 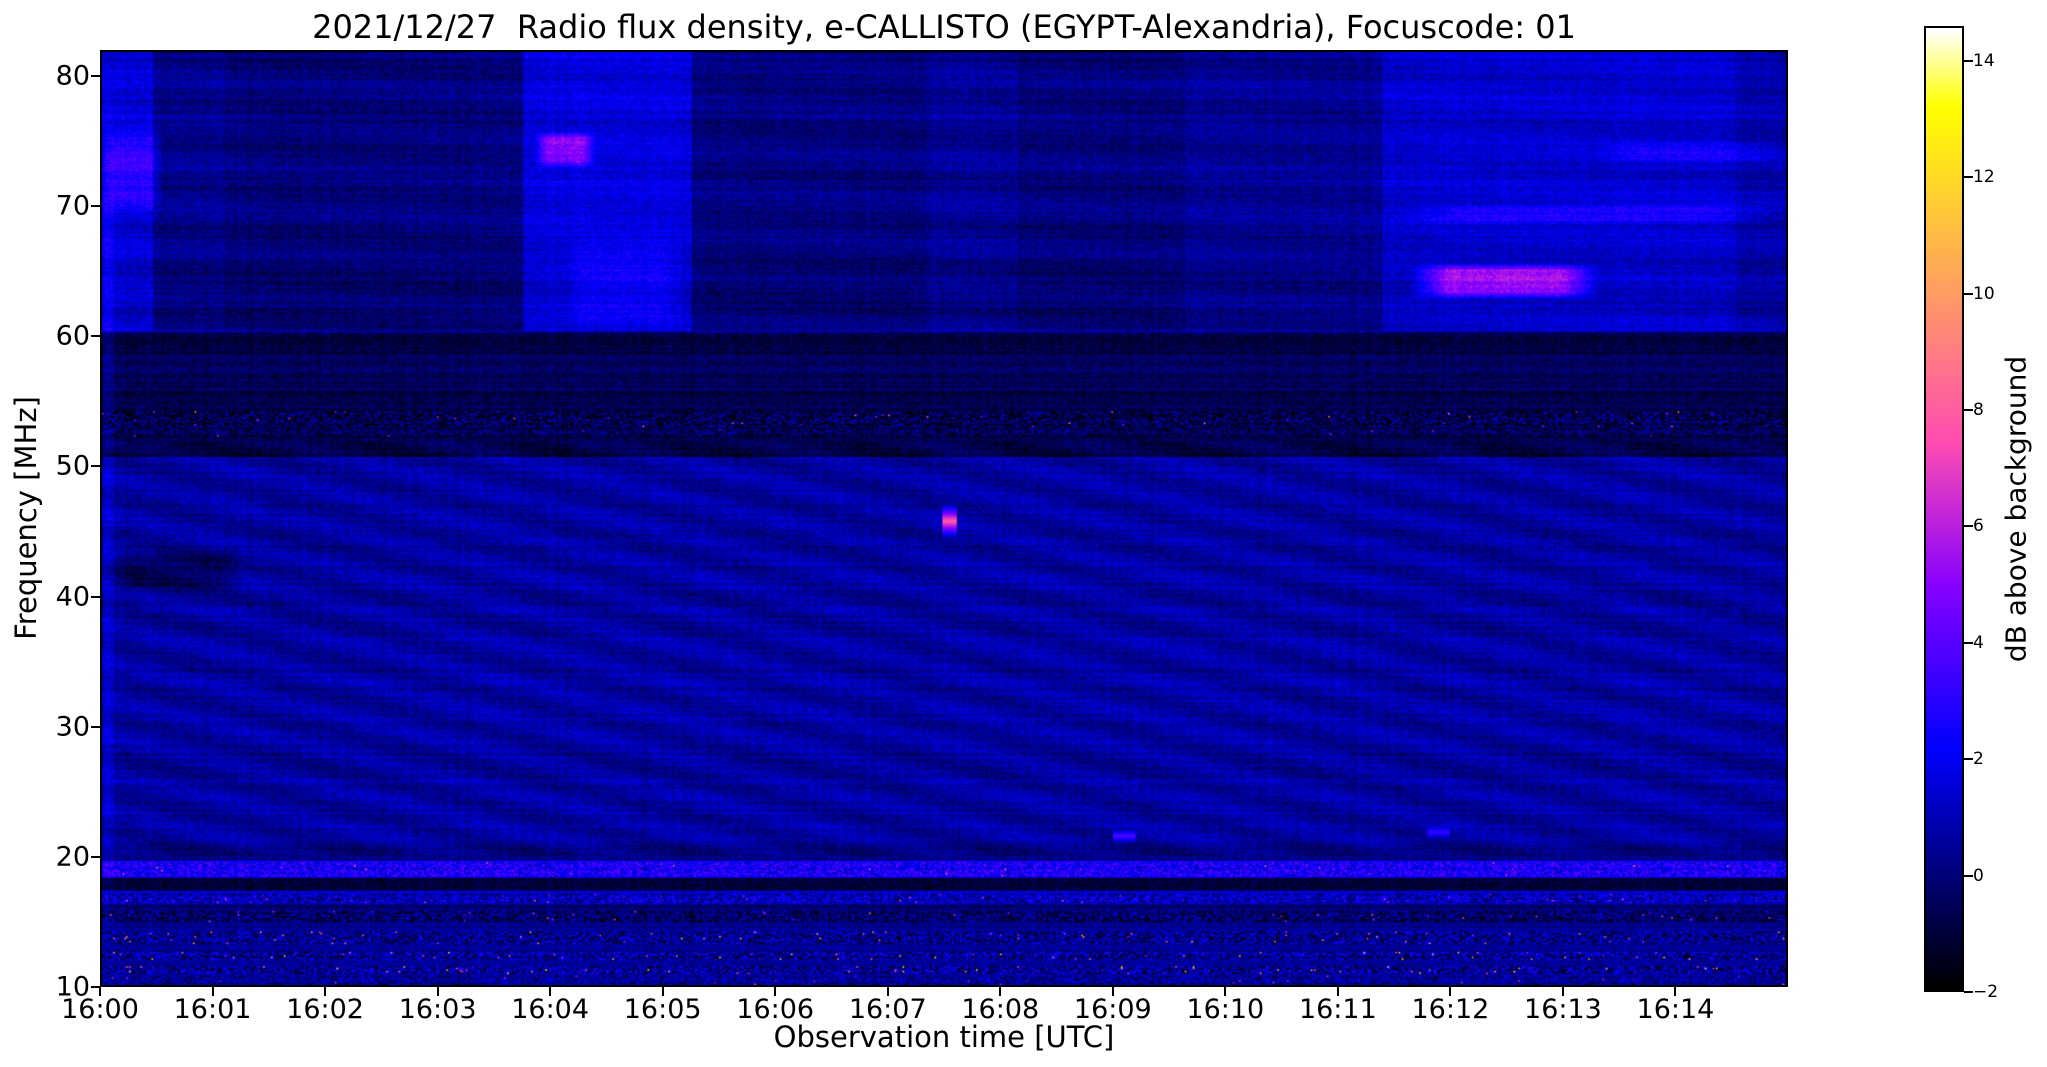 What do you see at coordinates (1978, 759) in the screenshot?
I see `colorbar-tick-label: 2` at bounding box center [1978, 759].